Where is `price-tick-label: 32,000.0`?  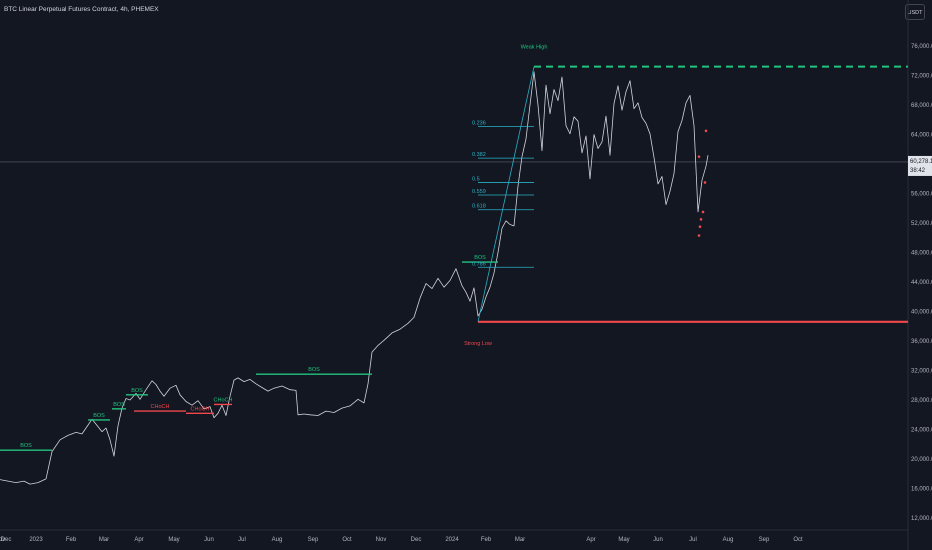 price-tick-label: 32,000.0 is located at coordinates (921, 372).